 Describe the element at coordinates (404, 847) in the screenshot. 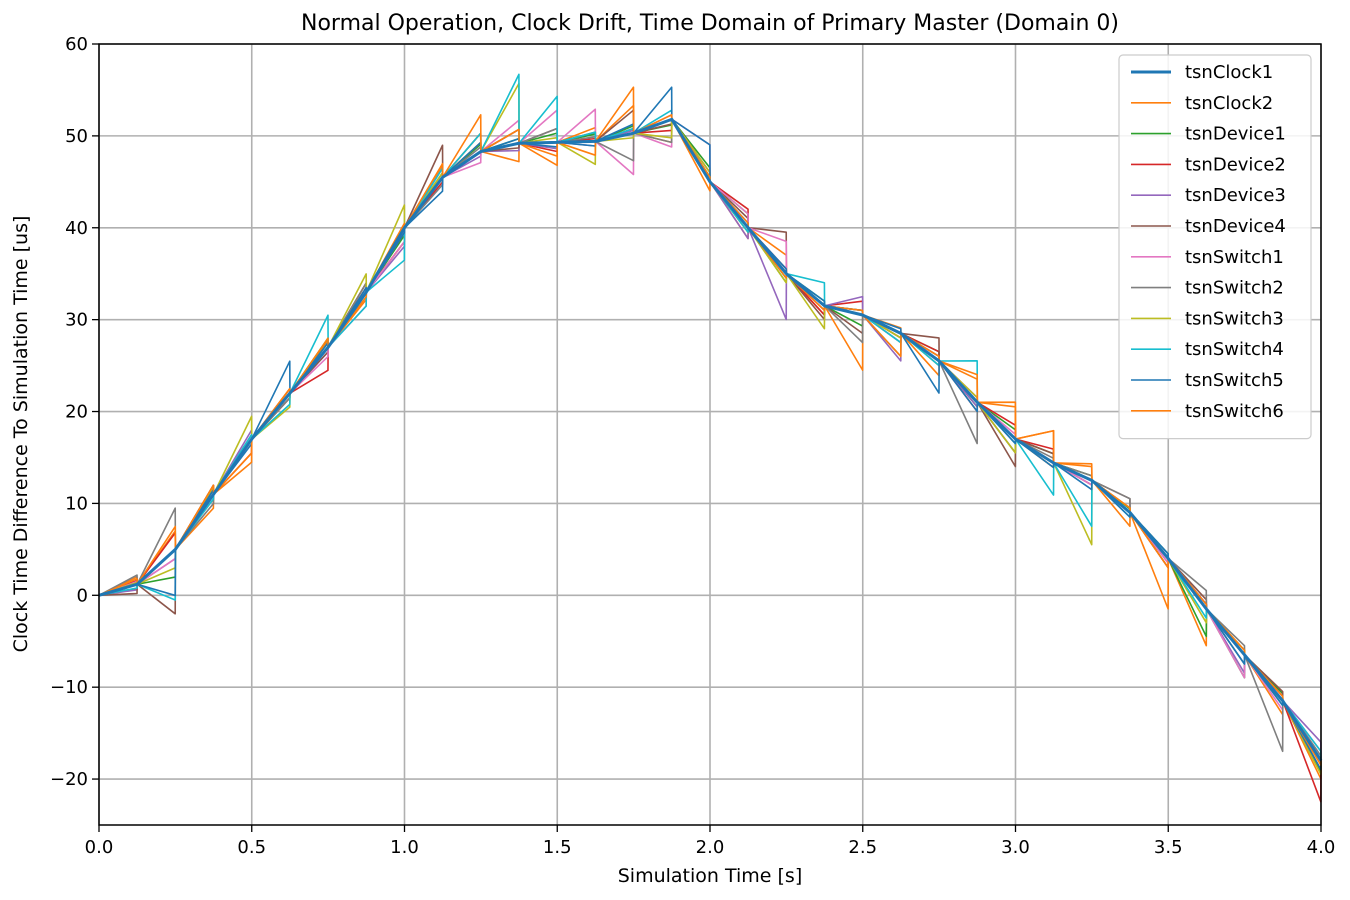

I see `x-tick-label: 1.0` at that location.